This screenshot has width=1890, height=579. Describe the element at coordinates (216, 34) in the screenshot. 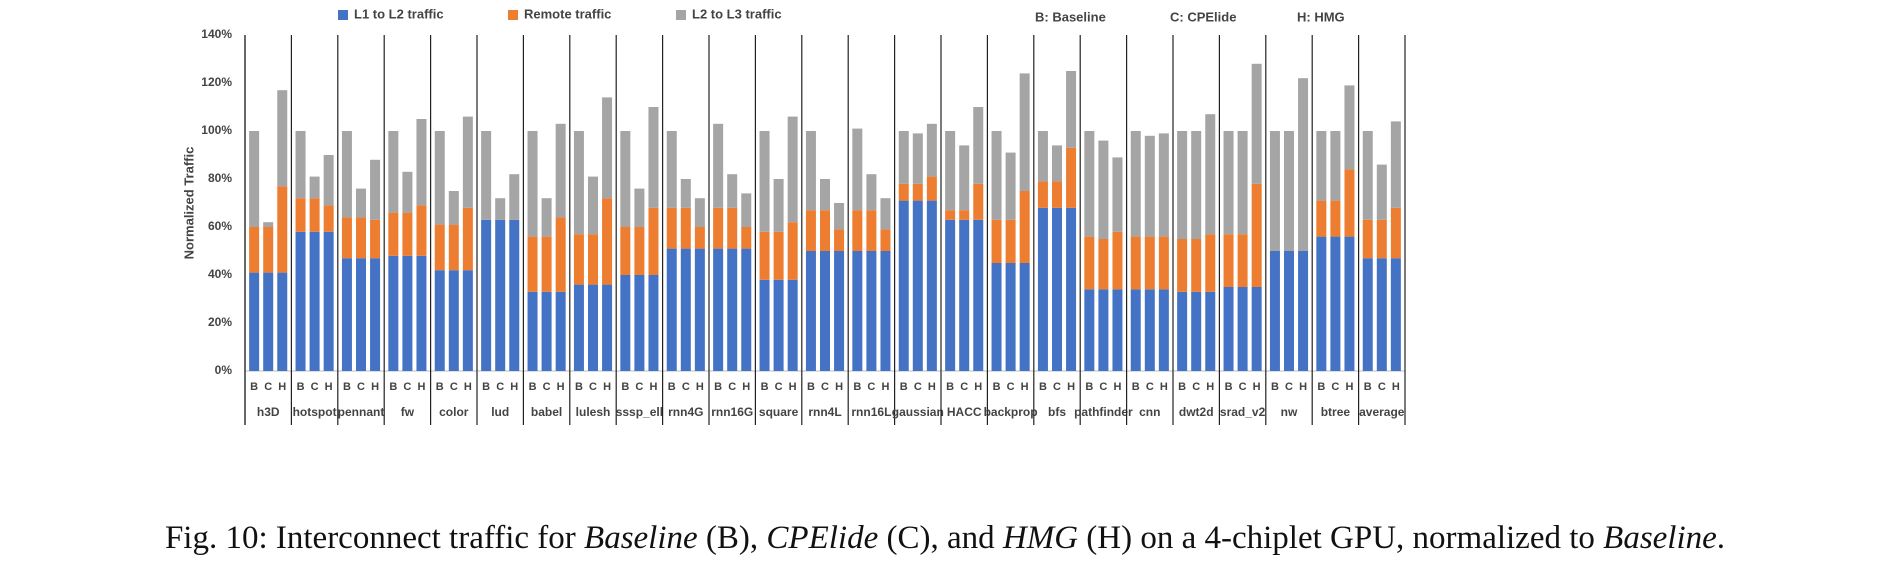

I see `y-tick-label: 140%` at that location.